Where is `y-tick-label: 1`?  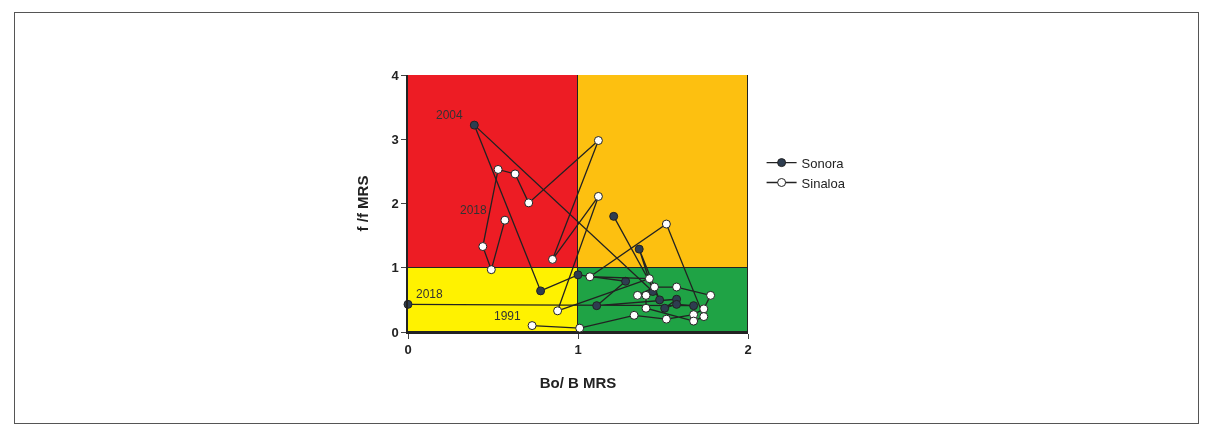
y-tick-label: 1 is located at coordinates (395, 268).